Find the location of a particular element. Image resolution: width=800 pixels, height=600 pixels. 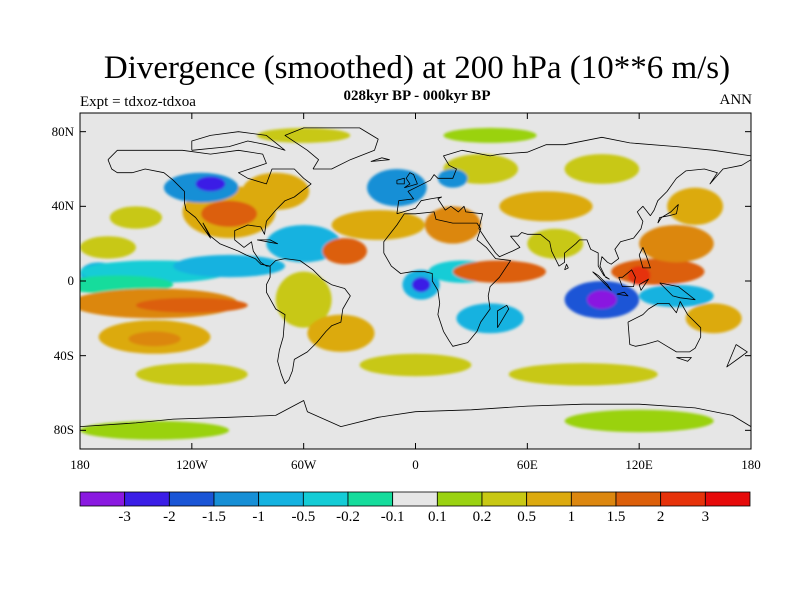

colorbar-label: -2 is located at coordinates (169, 517).